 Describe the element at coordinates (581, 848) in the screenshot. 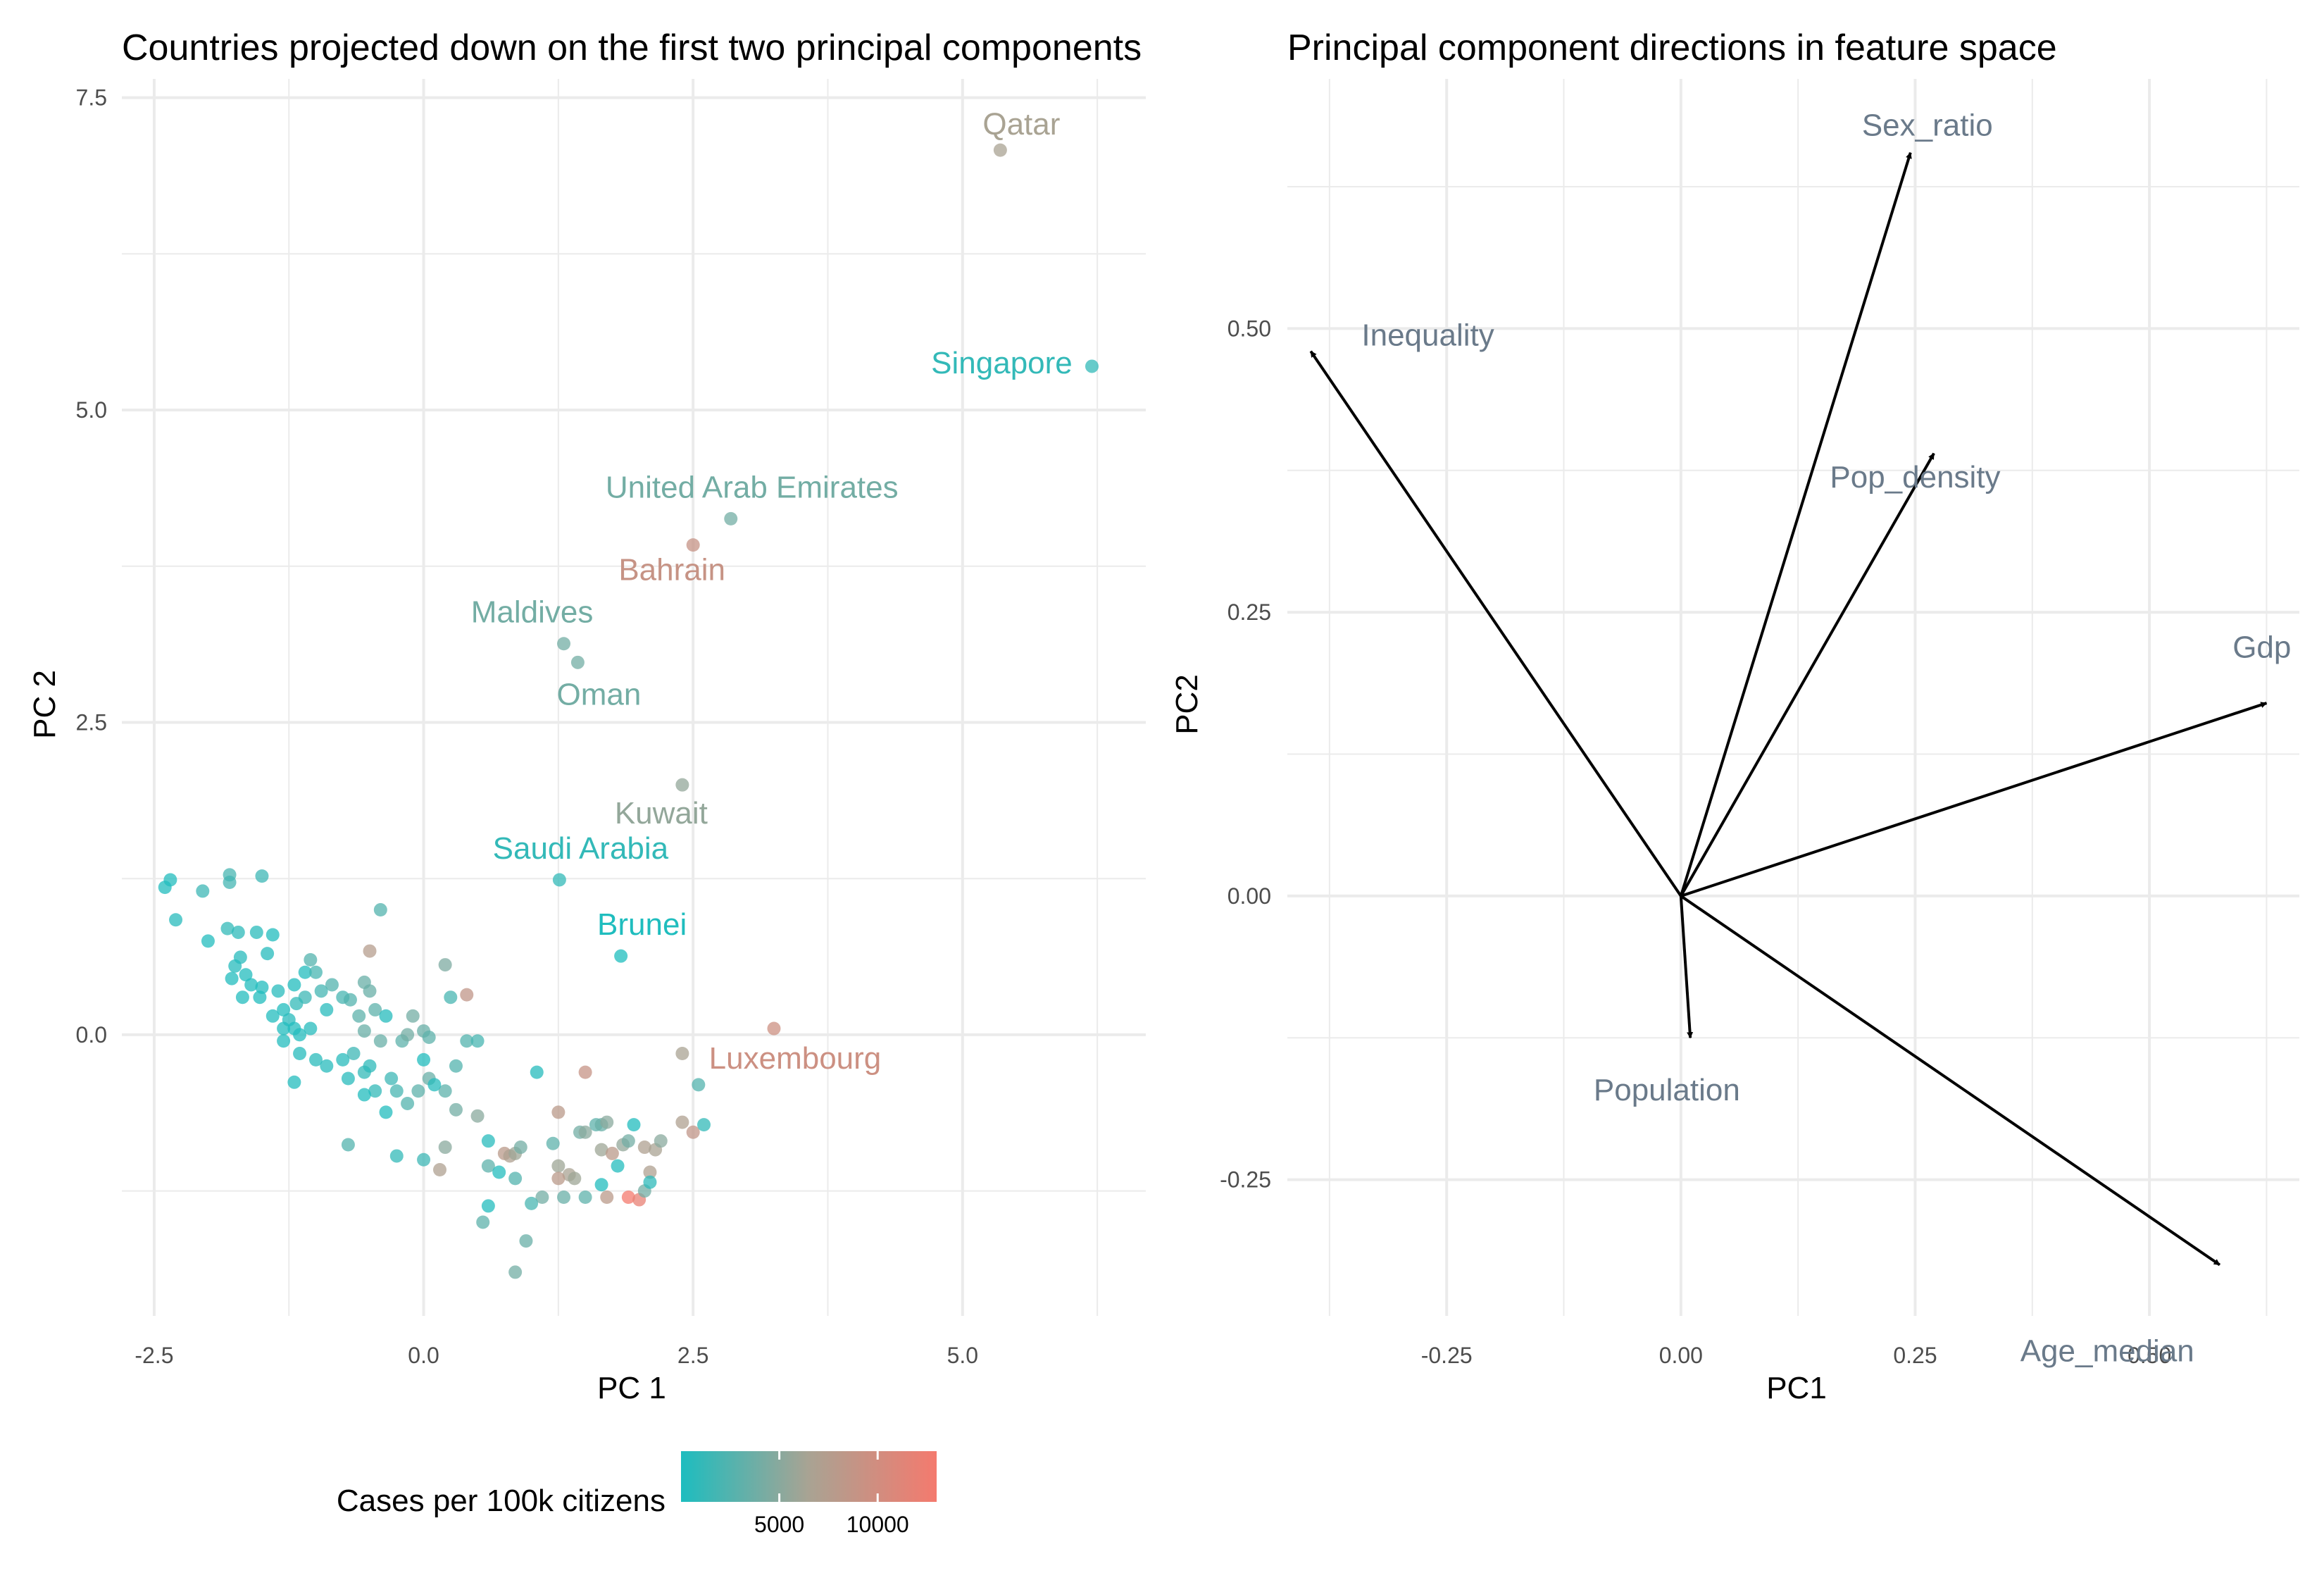

I see `country-label: Saudi Arabia` at that location.